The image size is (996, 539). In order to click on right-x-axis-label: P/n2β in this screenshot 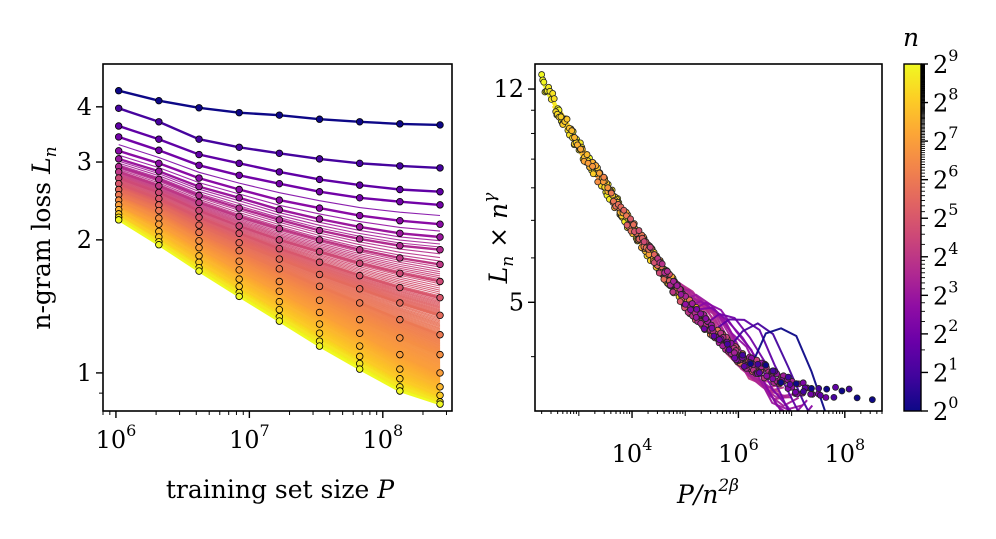, I will do `click(707, 492)`.